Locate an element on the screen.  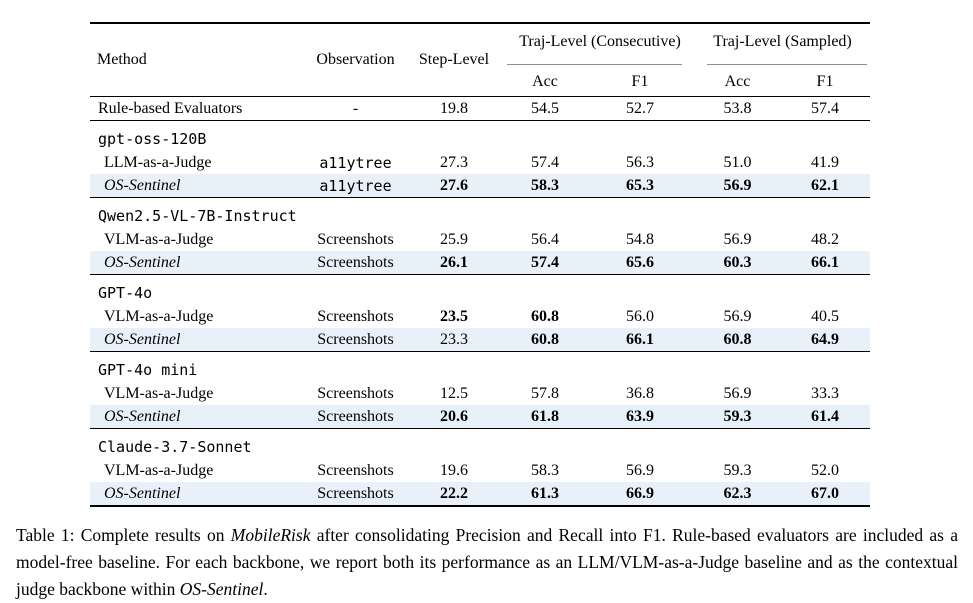
value-cell: 61.4 is located at coordinates (825, 417).